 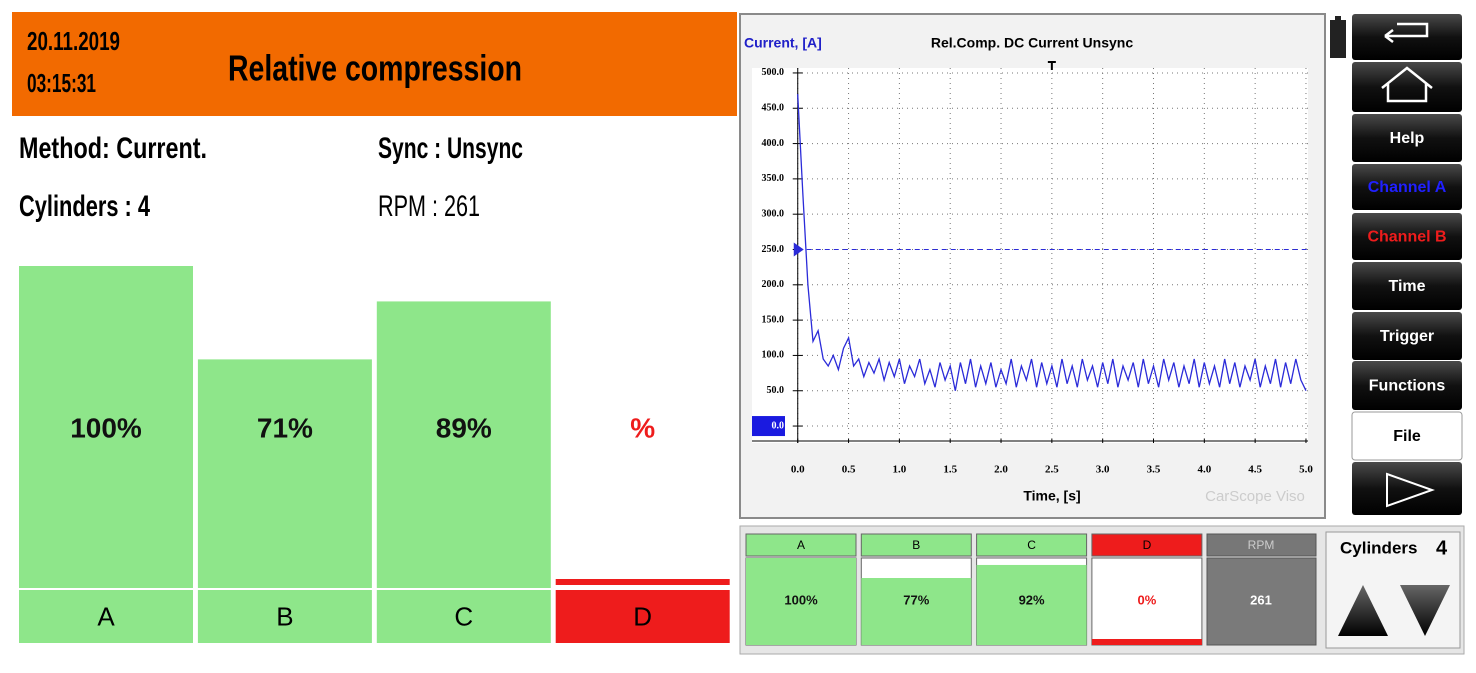 What do you see at coordinates (1425, 610) in the screenshot?
I see `cylinders-down` at bounding box center [1425, 610].